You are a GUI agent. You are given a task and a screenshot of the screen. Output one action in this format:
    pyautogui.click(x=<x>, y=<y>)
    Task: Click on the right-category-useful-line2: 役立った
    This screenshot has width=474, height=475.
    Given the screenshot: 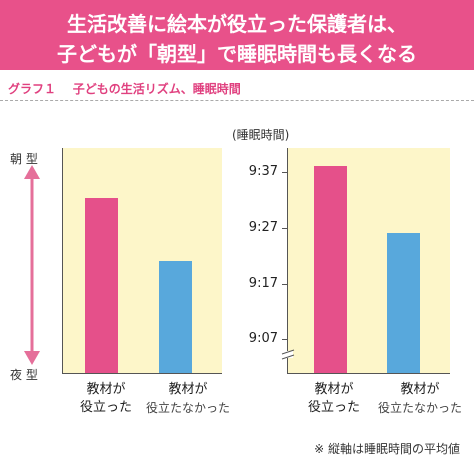 What is the action you would take?
    pyautogui.click(x=333, y=407)
    